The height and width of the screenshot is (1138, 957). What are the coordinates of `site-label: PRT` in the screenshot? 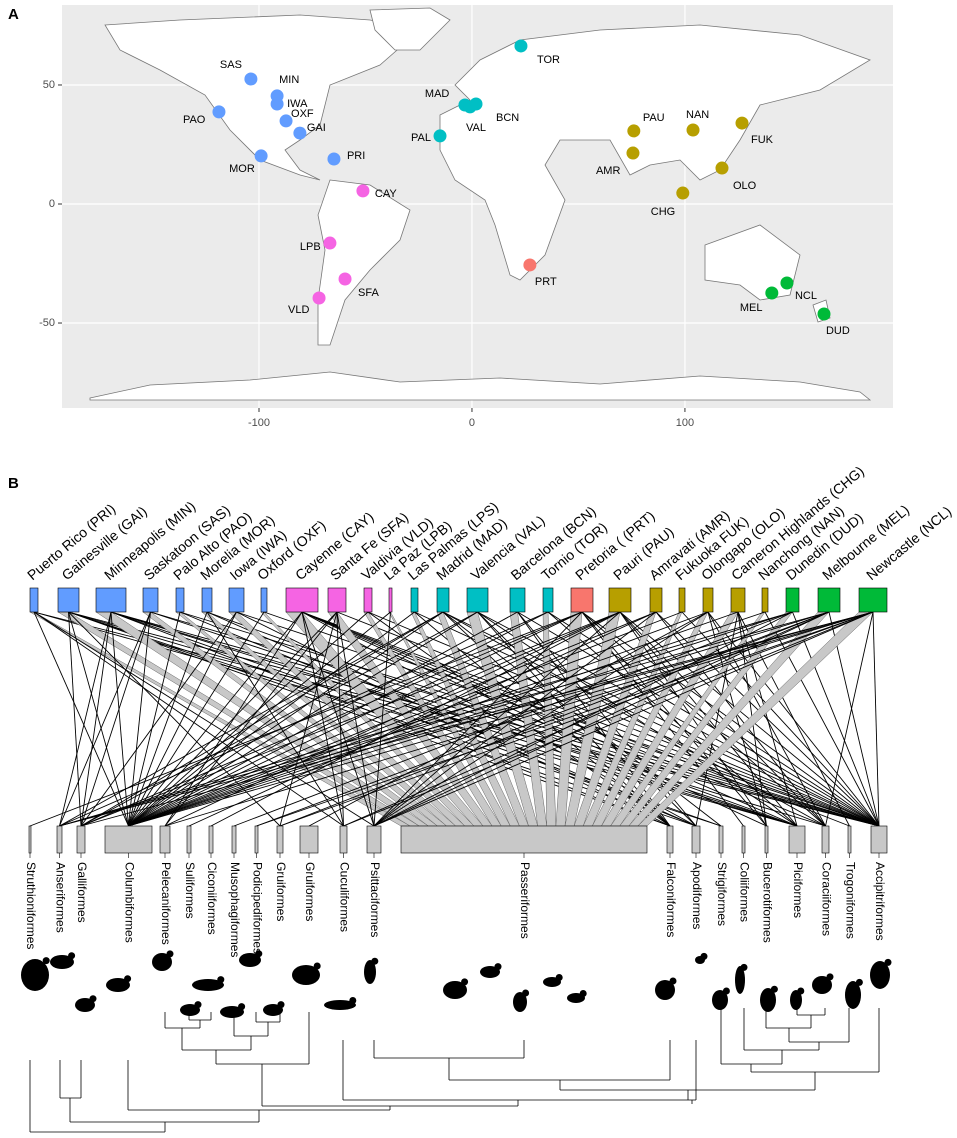 It's located at (546, 282).